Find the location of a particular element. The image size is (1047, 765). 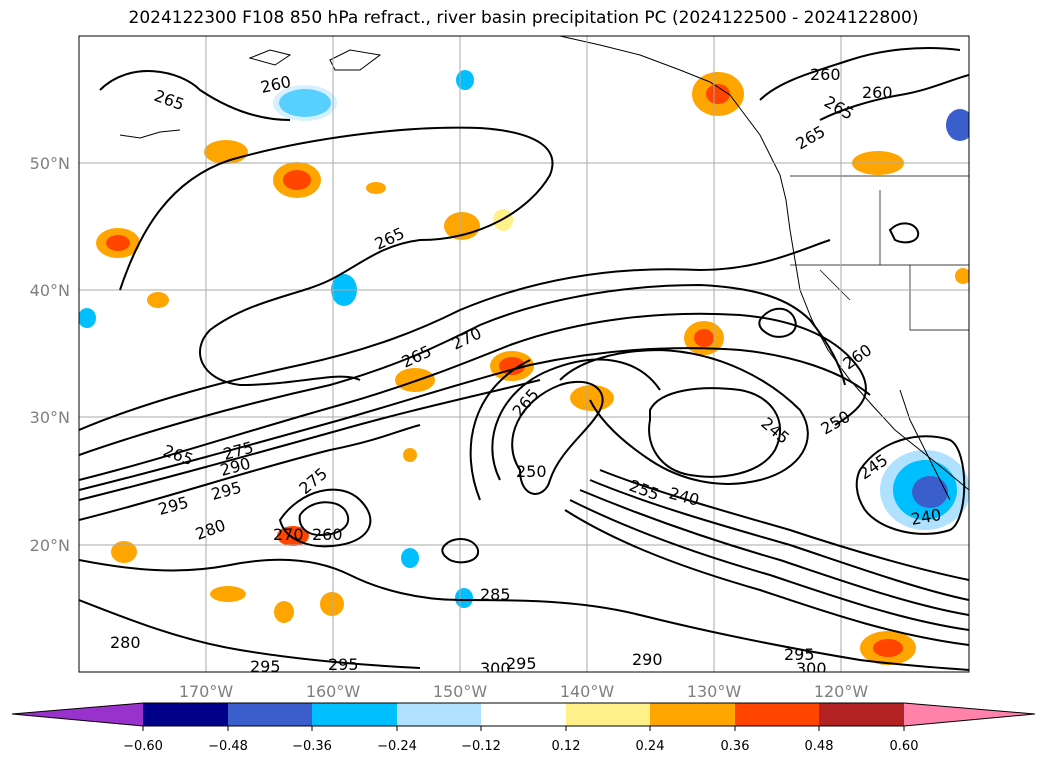

lon-label: 160°W is located at coordinates (333, 691).